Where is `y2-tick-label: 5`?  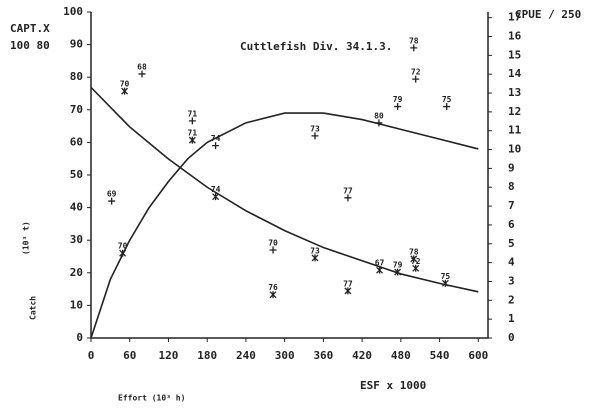
y2-tick-label: 5 is located at coordinates (511, 243).